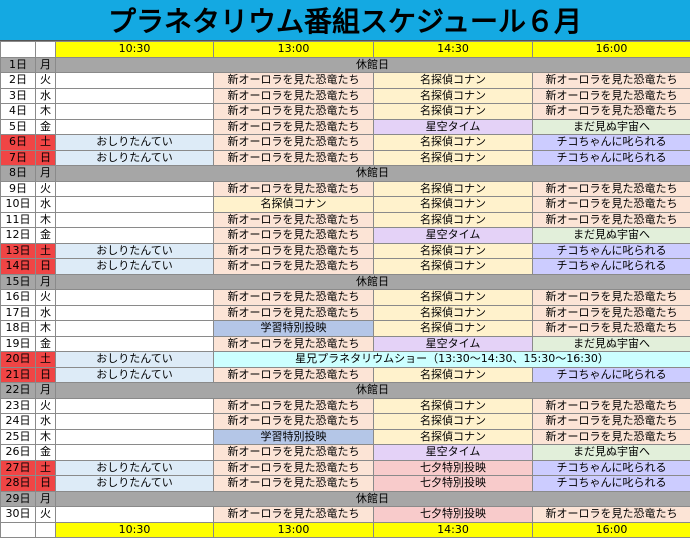 This screenshot has width=690, height=538. I want to click on day-row: 3日水新オーロラを見た恐竜たち名探偵コナン新オーロラを見た恐竜たち, so click(345, 96).